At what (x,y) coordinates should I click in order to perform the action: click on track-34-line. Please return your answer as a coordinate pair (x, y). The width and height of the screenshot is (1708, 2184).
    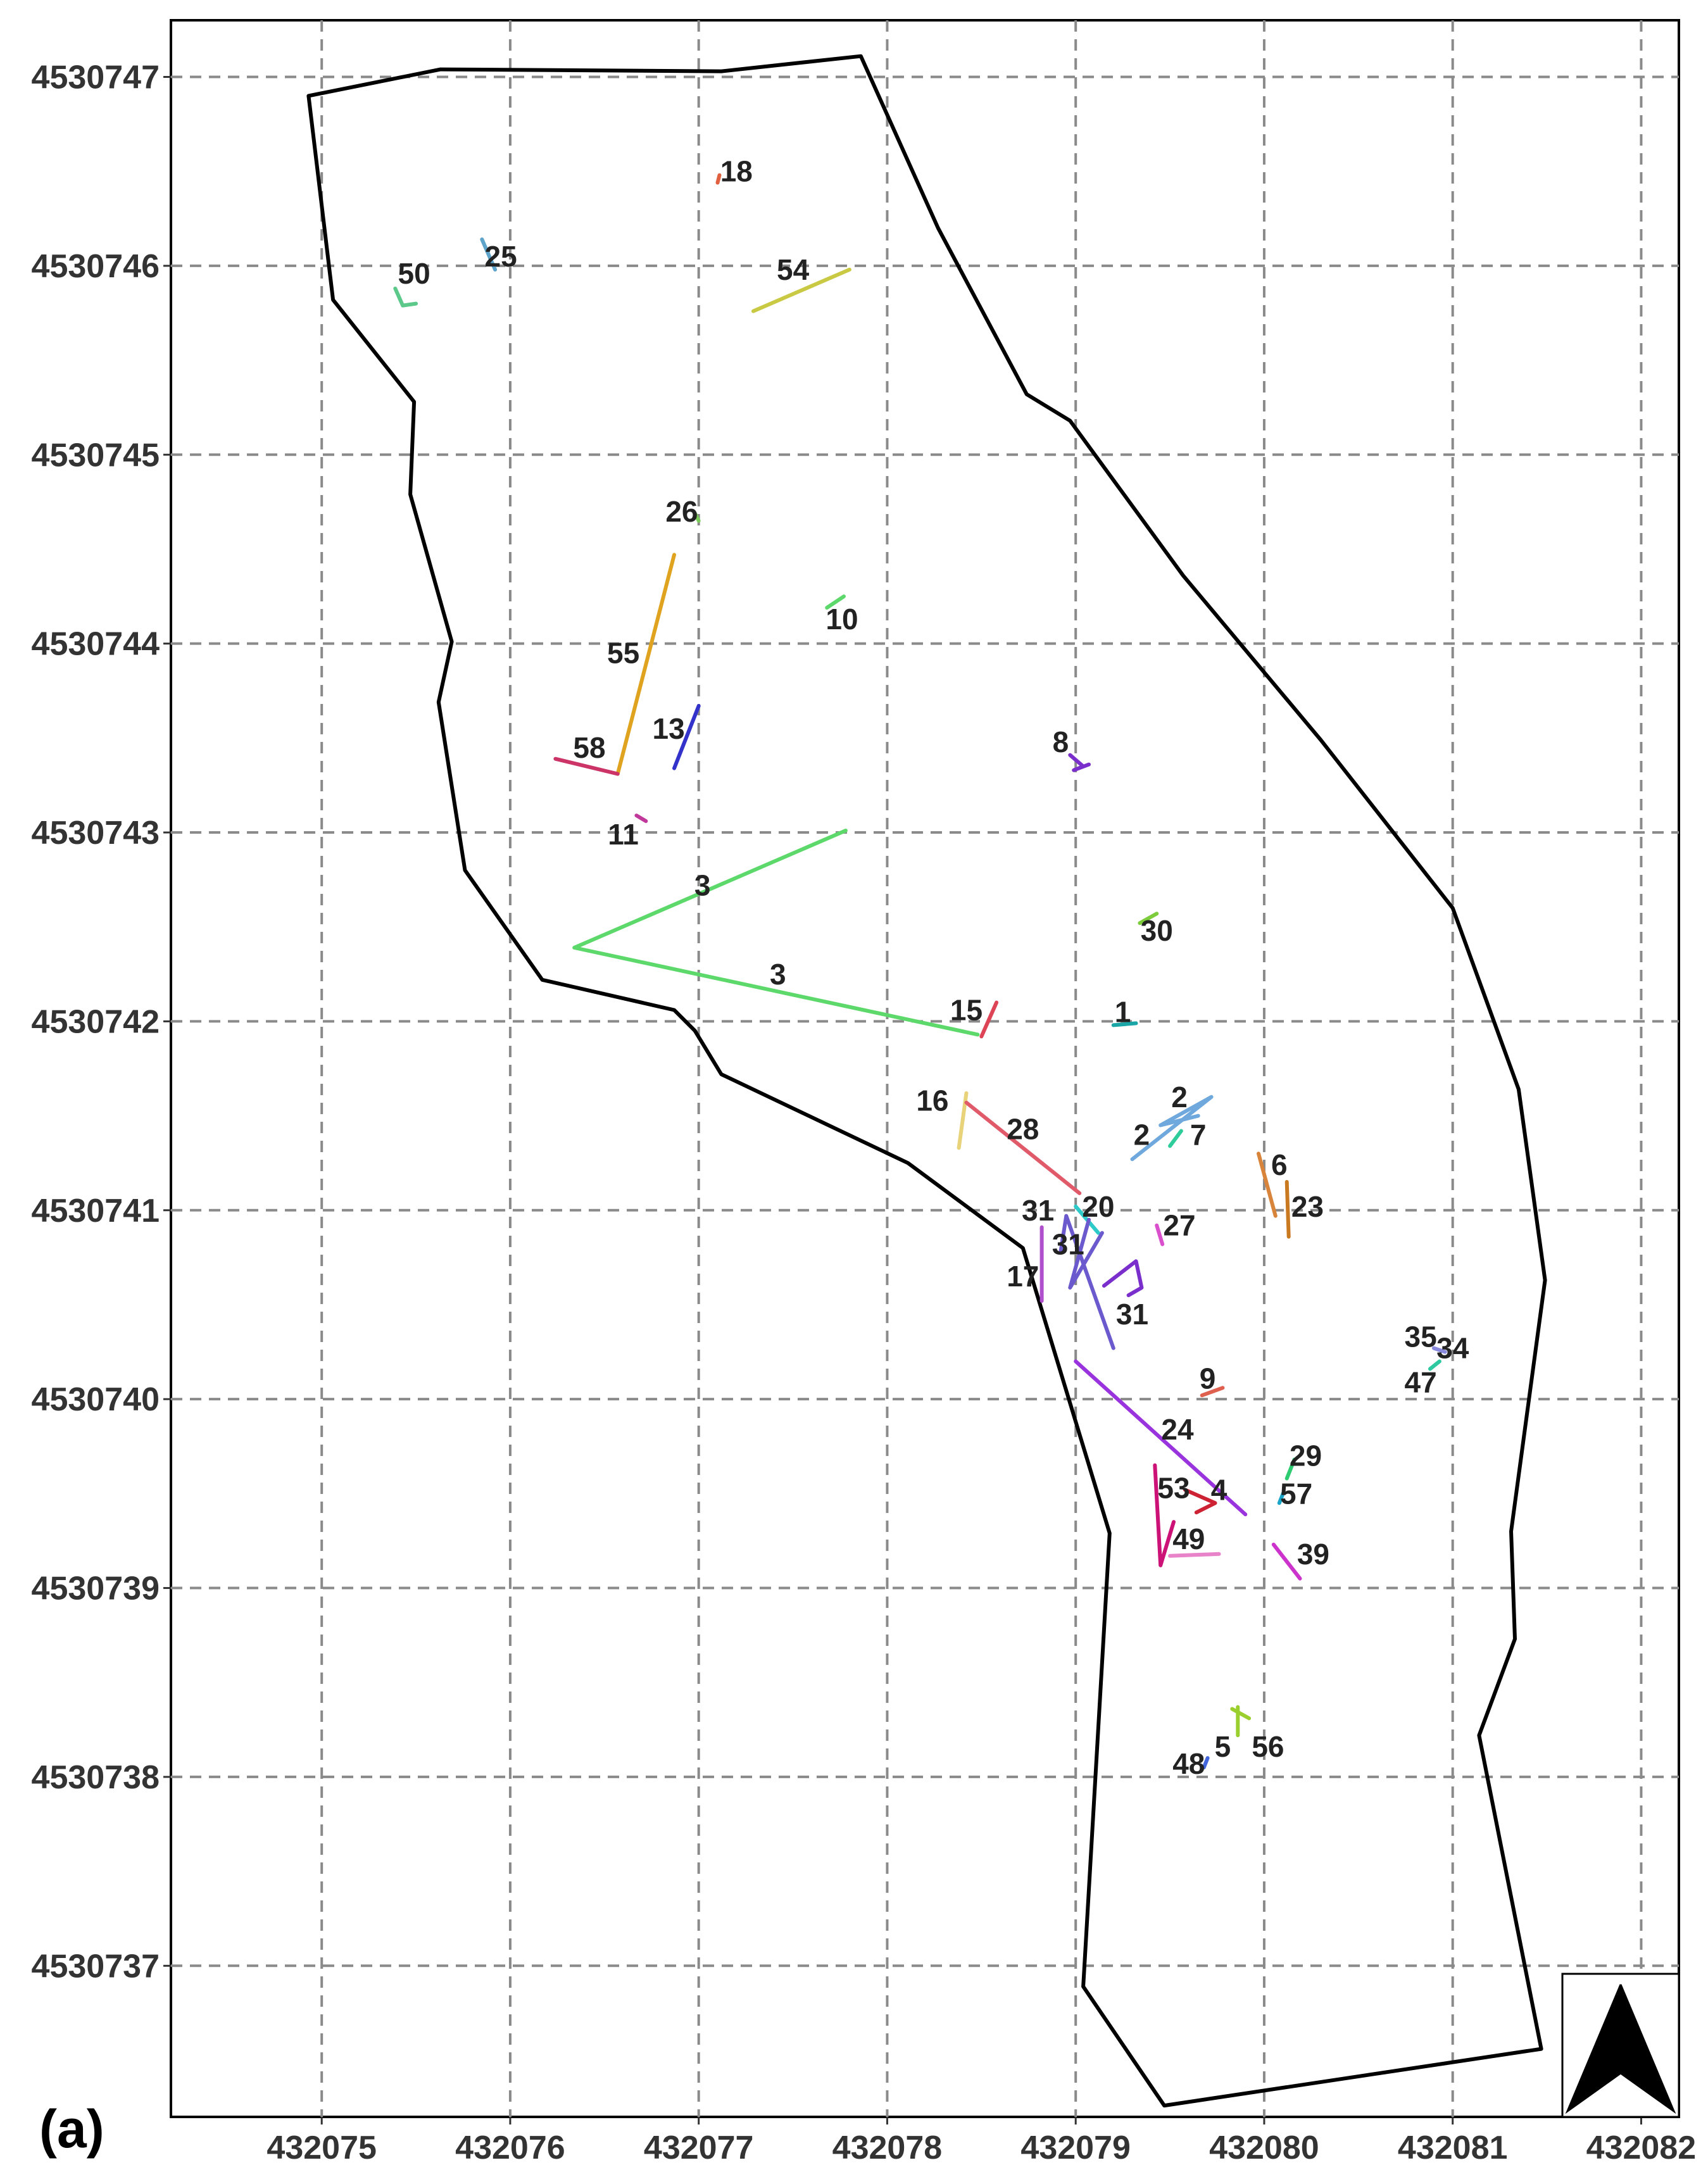
    Looking at the image, I should click on (1439, 1350).